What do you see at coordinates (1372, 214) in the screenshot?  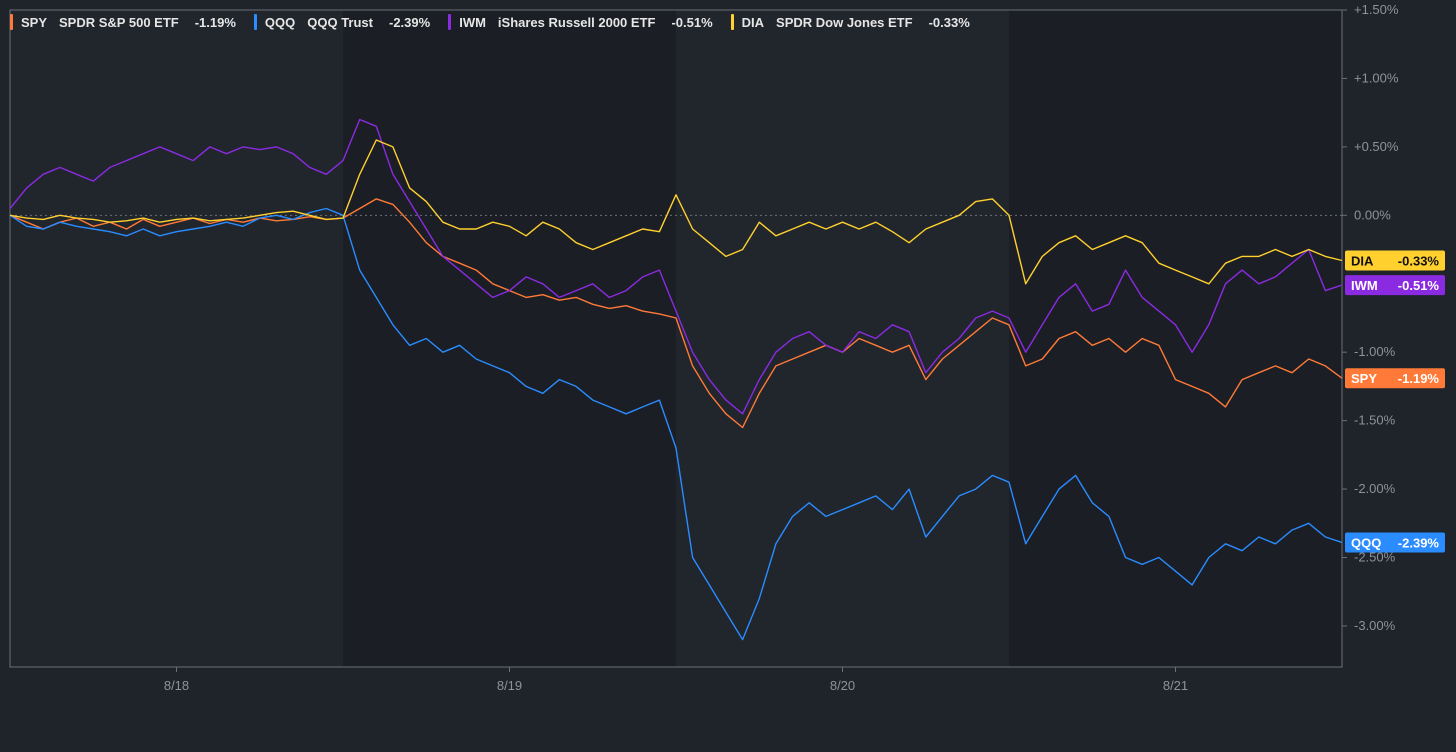 I see `y-tick-label: 0.00%` at bounding box center [1372, 214].